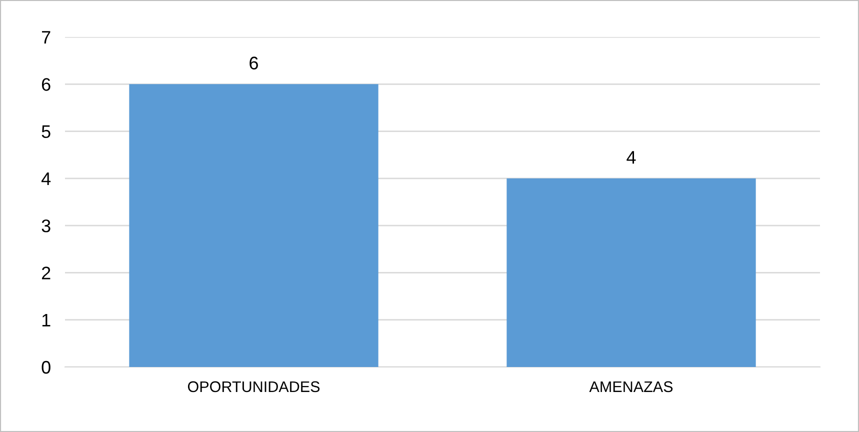 This screenshot has width=859, height=432. What do you see at coordinates (46, 320) in the screenshot?
I see `y-tick-label: 1` at bounding box center [46, 320].